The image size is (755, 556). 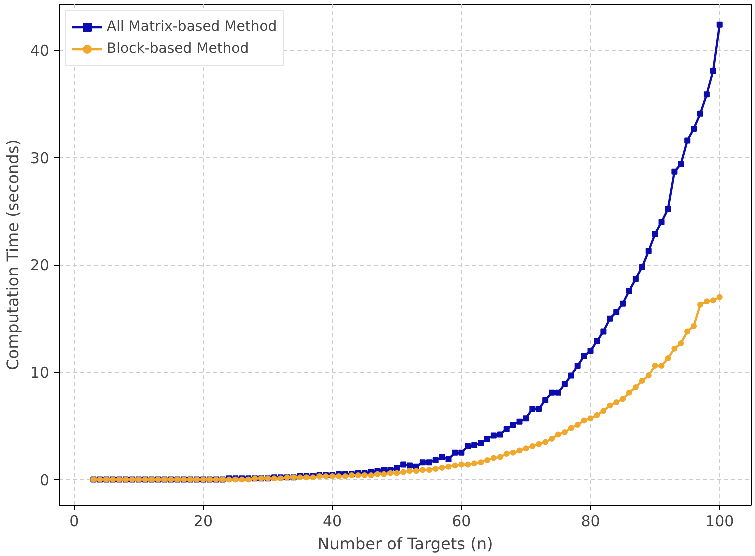 I want to click on x-tick-label: 60, so click(x=462, y=521).